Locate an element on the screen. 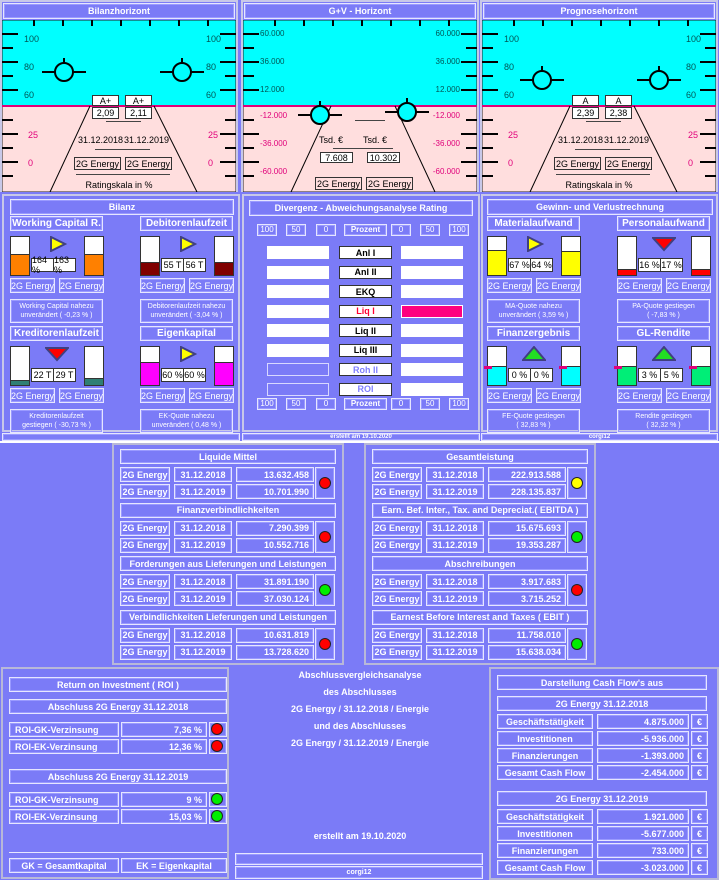 This screenshot has width=719, height=880. kpi-value: 56 T is located at coordinates (194, 265).